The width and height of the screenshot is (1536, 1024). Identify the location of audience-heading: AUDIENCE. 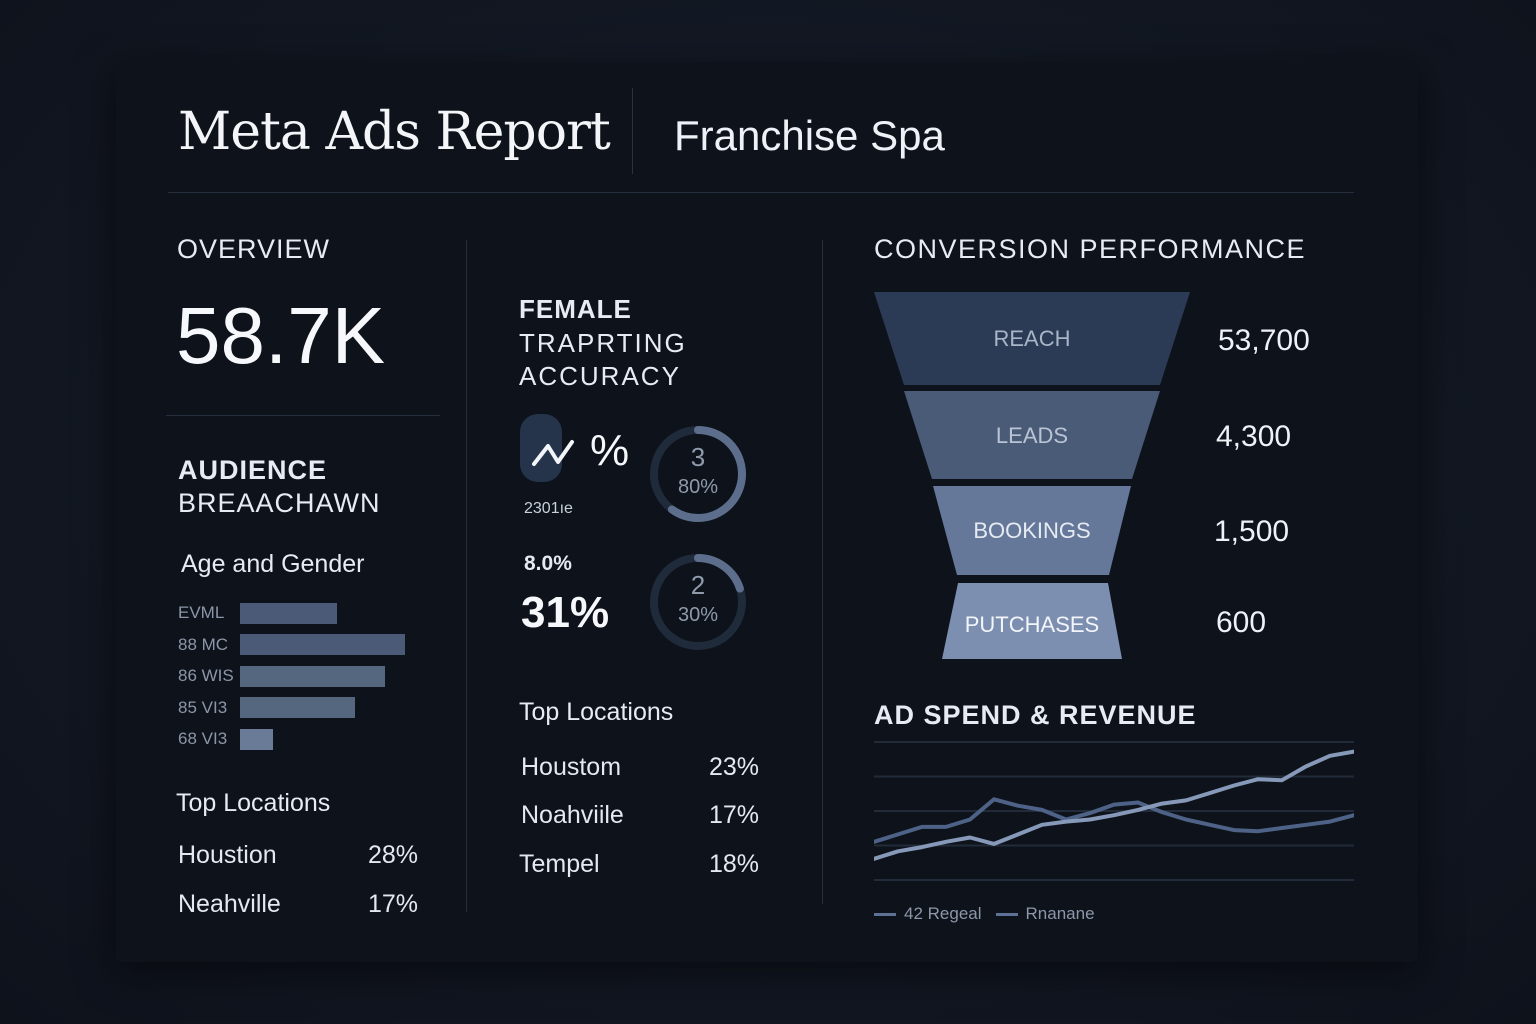
(253, 470).